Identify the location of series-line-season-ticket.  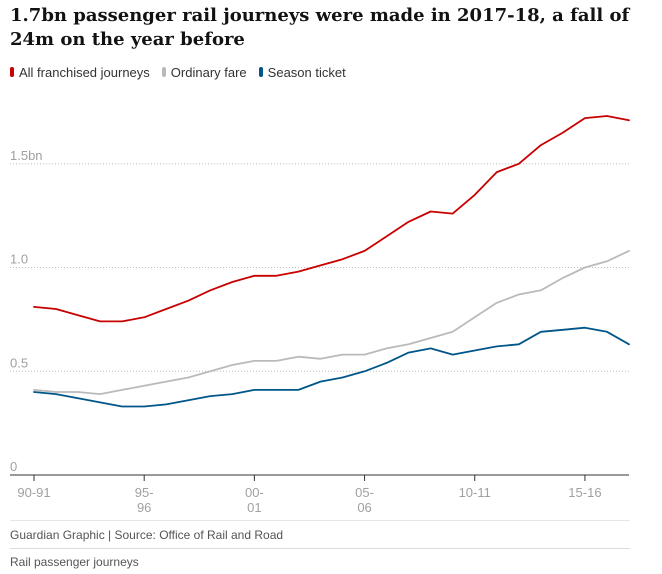
(331, 367).